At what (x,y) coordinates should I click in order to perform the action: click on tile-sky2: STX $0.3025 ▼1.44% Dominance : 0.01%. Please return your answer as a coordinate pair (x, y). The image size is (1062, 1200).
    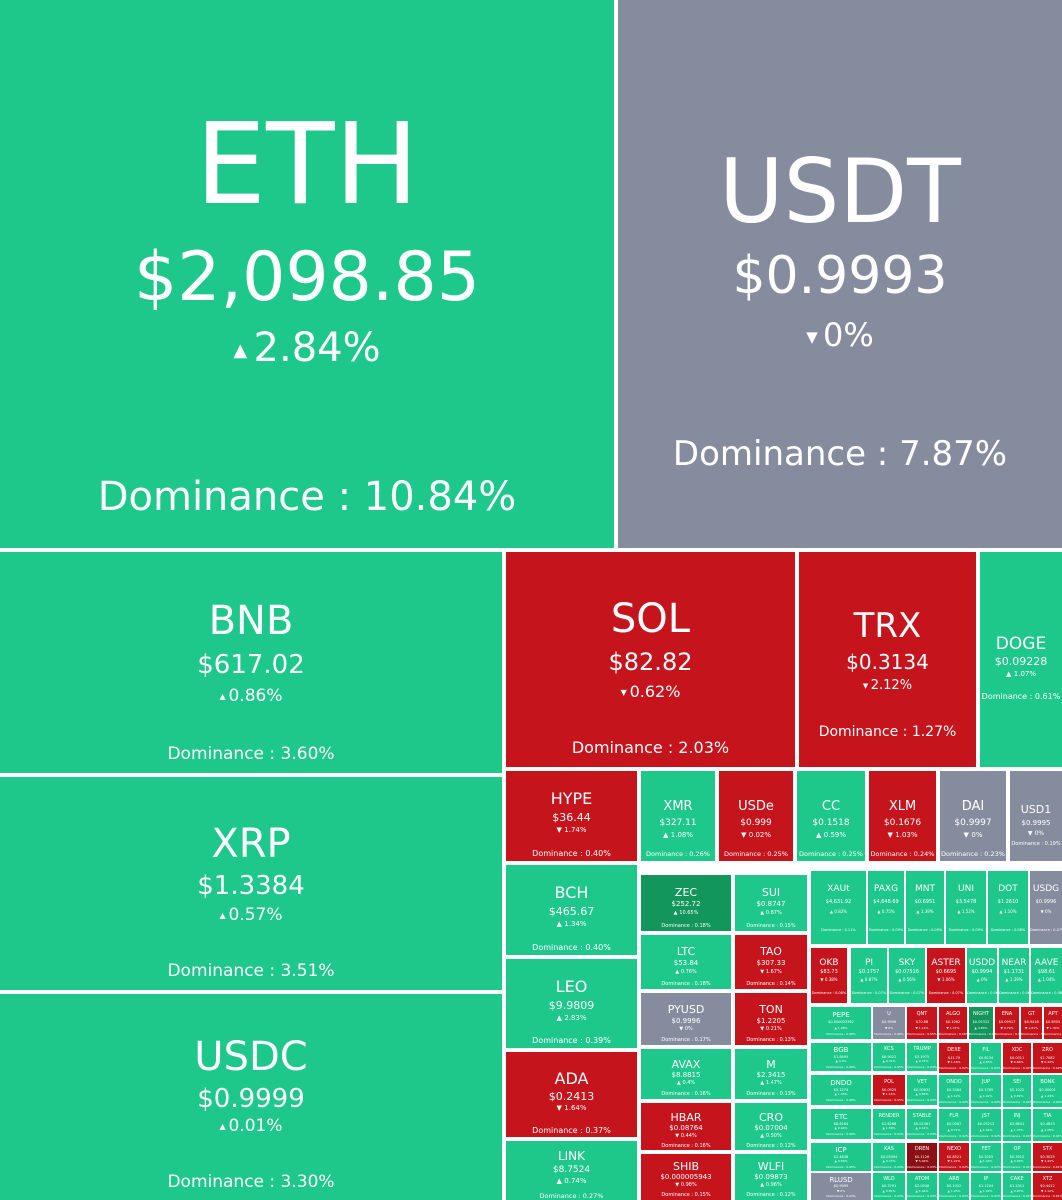
    Looking at the image, I should click on (1047, 1157).